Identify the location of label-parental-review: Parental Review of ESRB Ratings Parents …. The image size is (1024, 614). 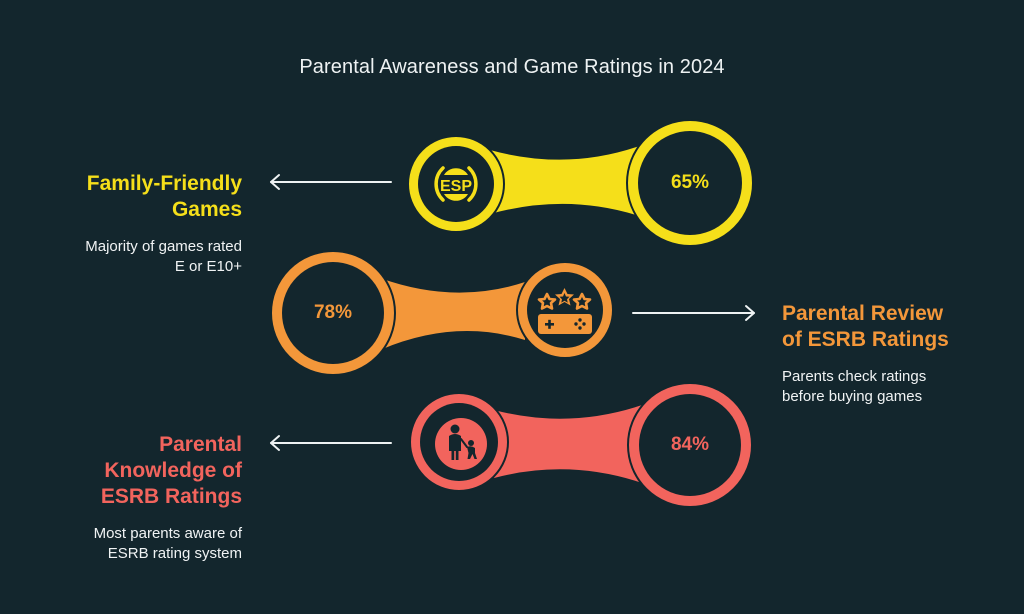
(903, 354).